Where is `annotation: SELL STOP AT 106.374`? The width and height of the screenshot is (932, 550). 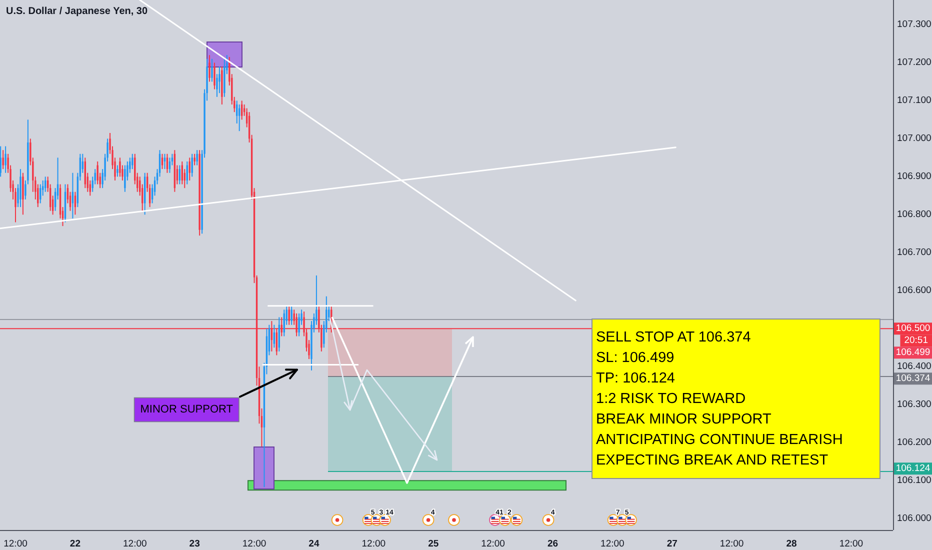
annotation: SELL STOP AT 106.374 is located at coordinates (673, 337).